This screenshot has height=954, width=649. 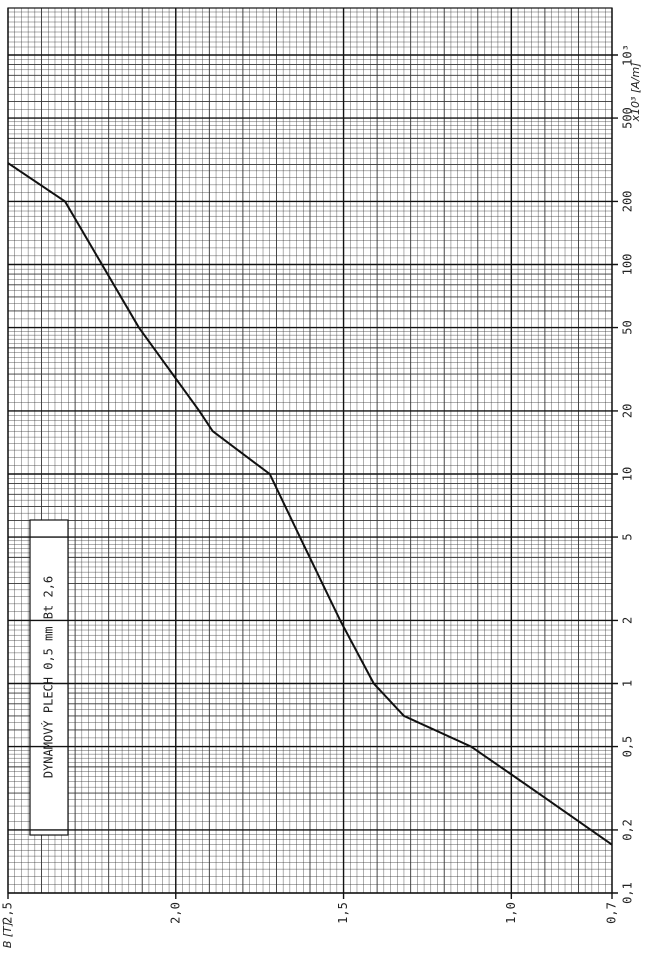 I want to click on y-tick-label: 1,5, so click(x=343, y=913).